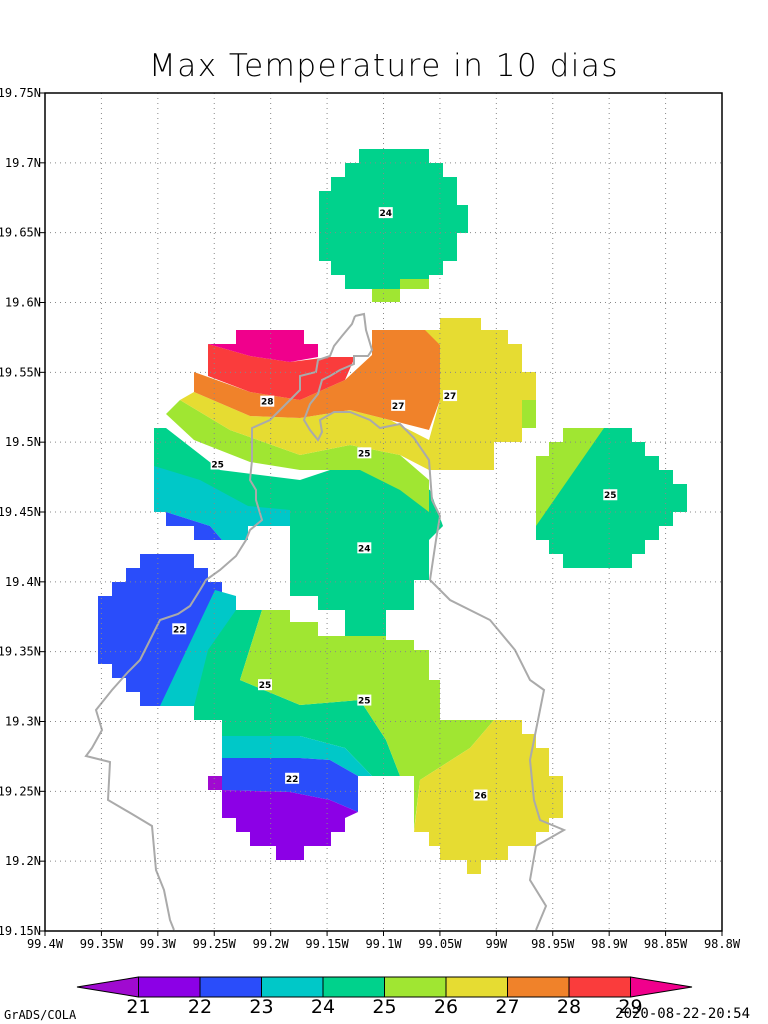 The height and width of the screenshot is (1024, 768). Describe the element at coordinates (384, 66) in the screenshot. I see `chart-title: Max Temperature in 10 dias` at that location.